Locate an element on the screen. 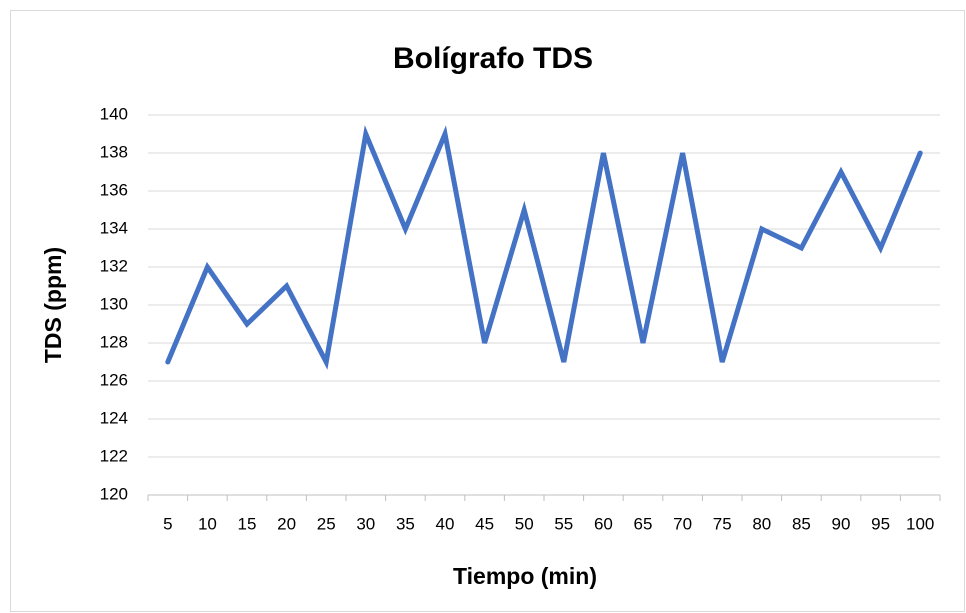 The width and height of the screenshot is (966, 613). y-tick-label: 140 is located at coordinates (114, 113).